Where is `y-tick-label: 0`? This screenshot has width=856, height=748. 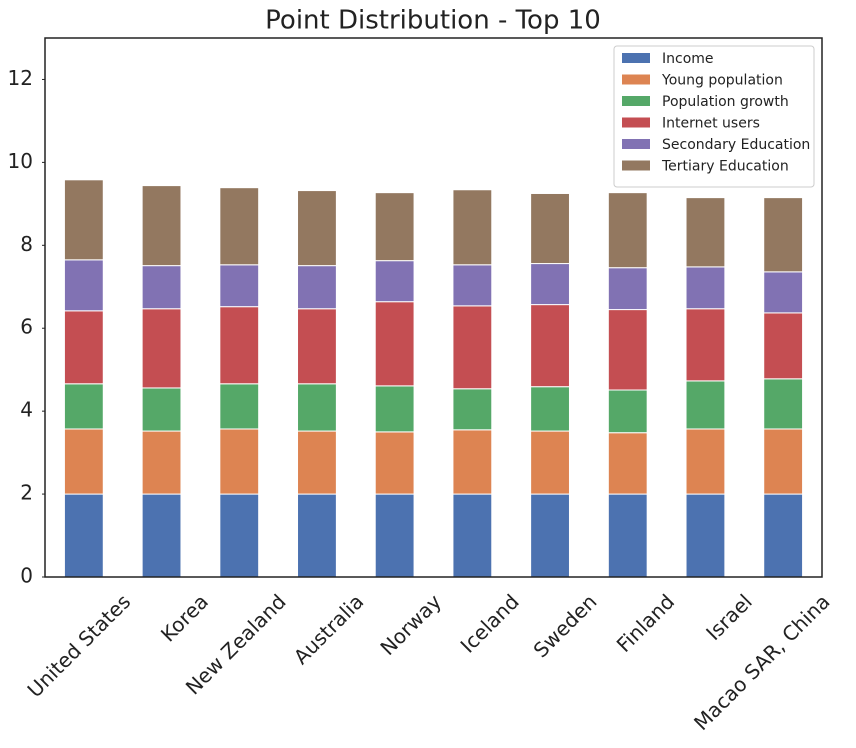
y-tick-label: 0 is located at coordinates (26, 576).